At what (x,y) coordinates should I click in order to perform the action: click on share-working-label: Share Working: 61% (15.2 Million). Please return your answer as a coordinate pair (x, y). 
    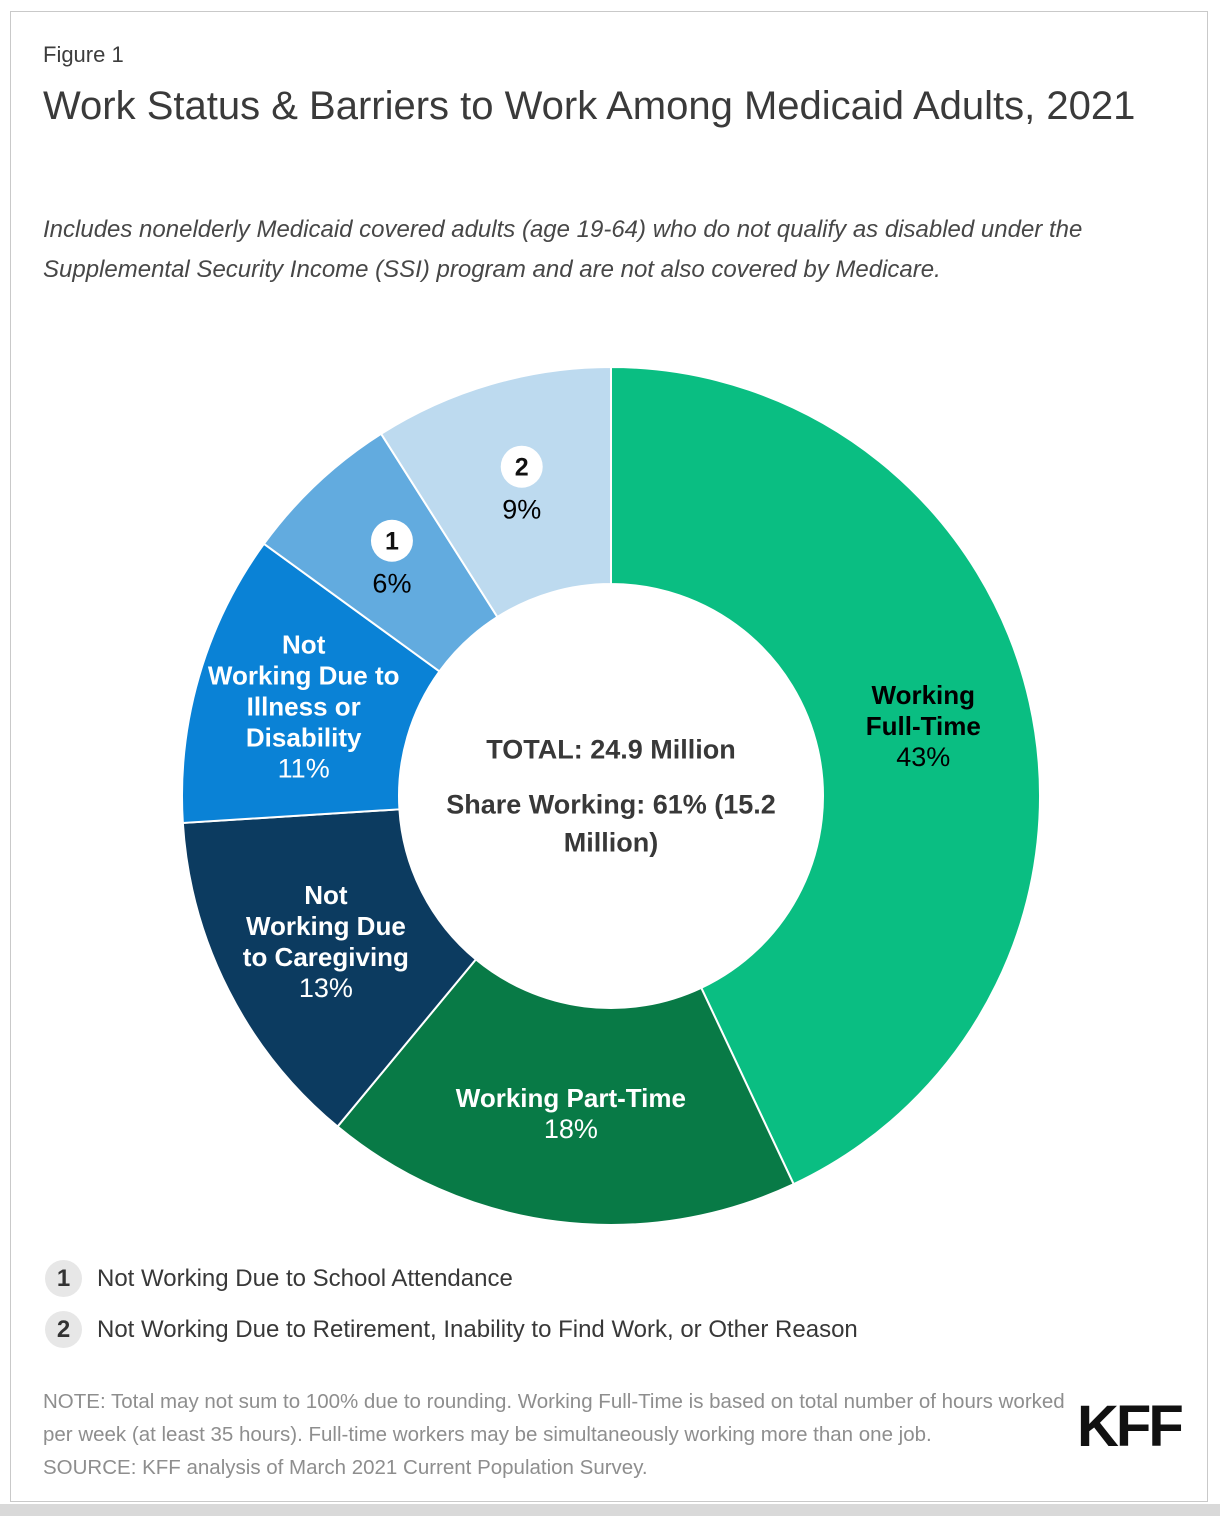
    Looking at the image, I should click on (611, 823).